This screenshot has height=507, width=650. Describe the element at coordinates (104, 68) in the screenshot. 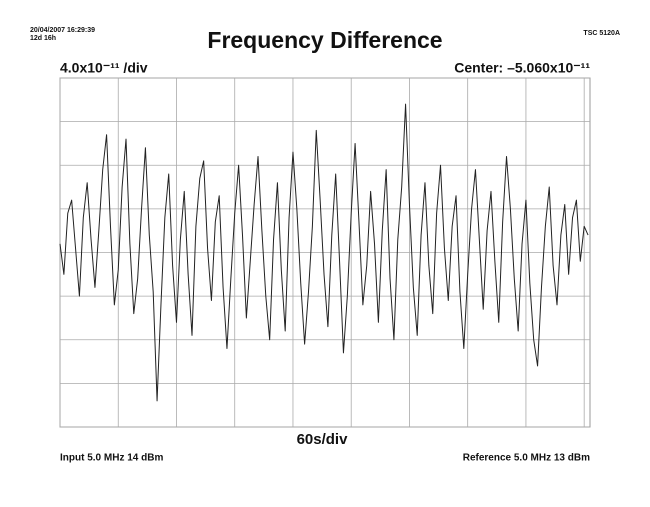

I see `y-scale-label: 4.0x10⁻¹¹ /div` at that location.